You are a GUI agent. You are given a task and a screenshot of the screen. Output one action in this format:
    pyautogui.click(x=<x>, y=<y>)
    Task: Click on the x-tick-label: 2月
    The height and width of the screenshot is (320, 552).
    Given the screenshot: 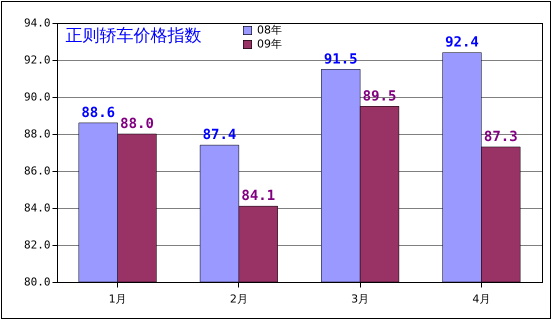 What is the action you would take?
    pyautogui.click(x=239, y=299)
    